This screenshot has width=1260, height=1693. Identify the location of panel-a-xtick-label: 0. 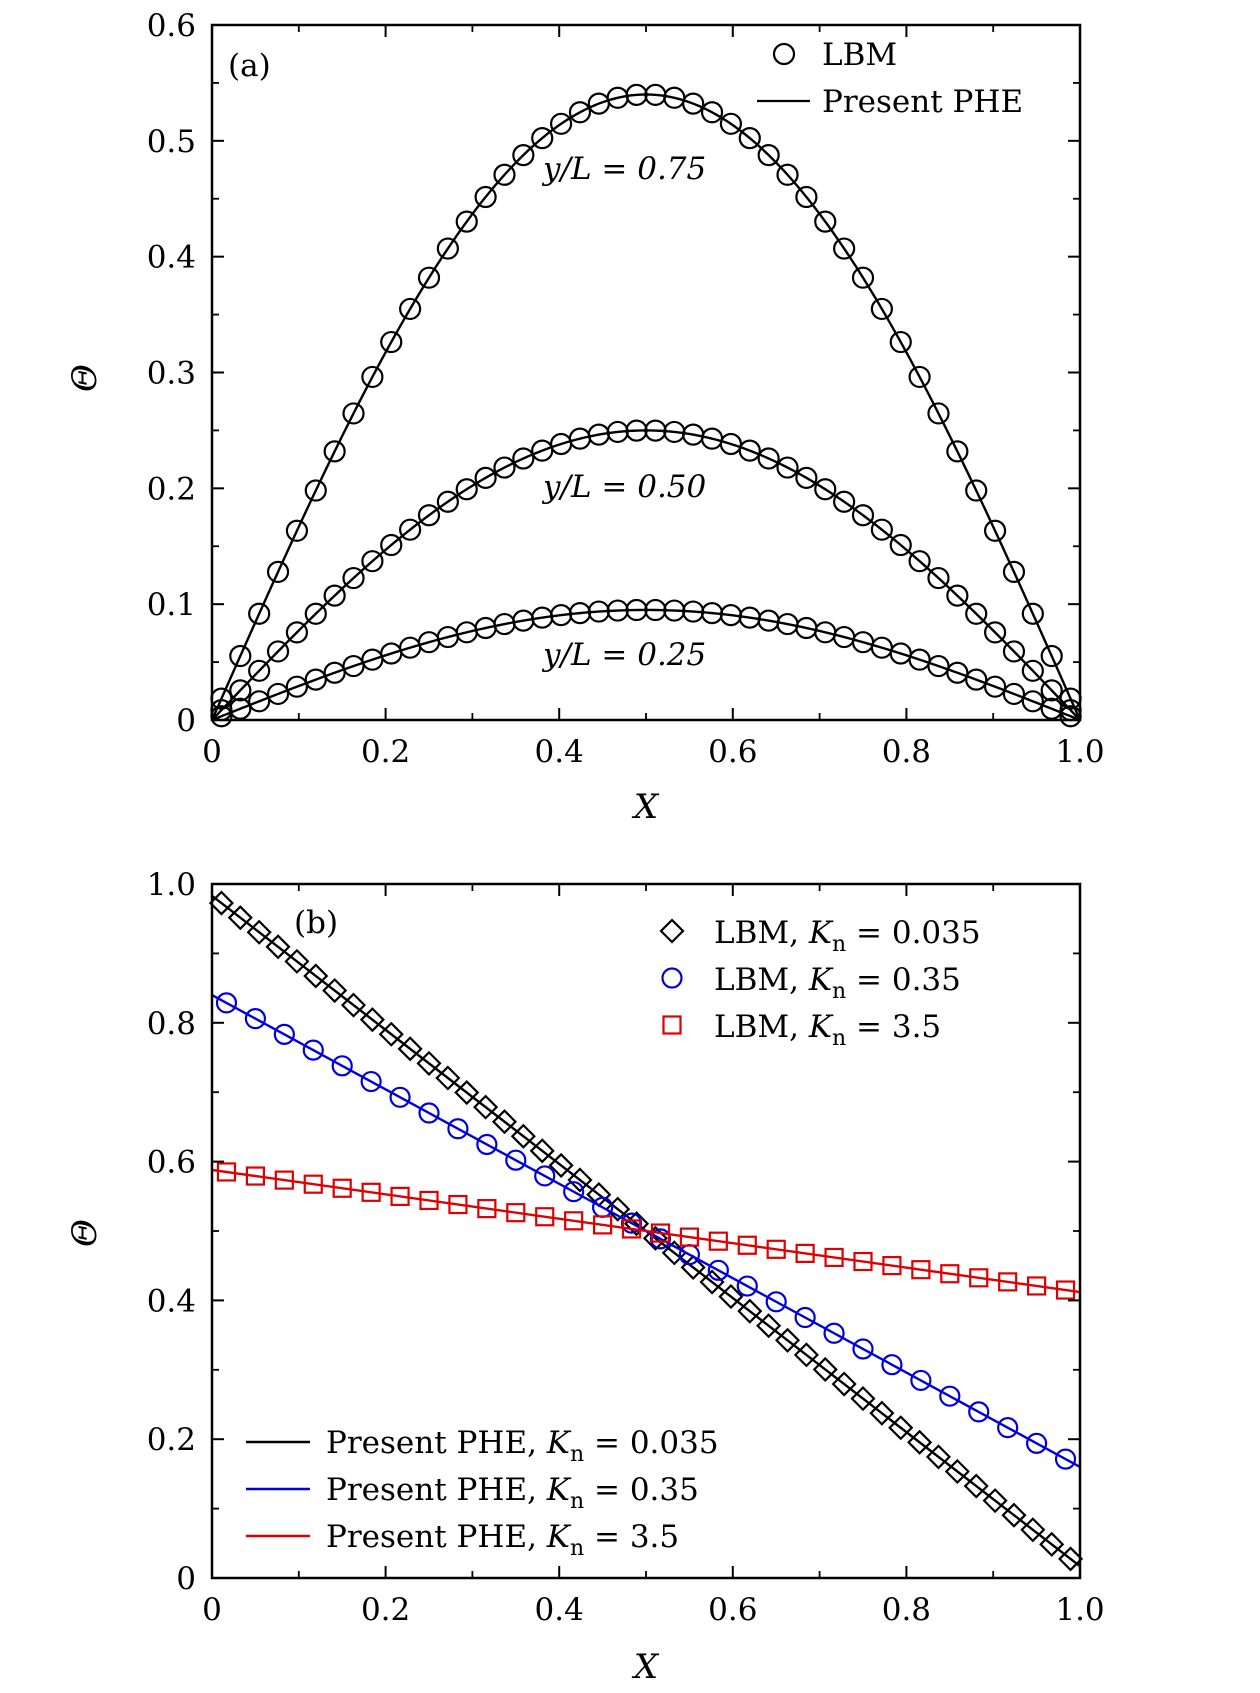
(212, 752).